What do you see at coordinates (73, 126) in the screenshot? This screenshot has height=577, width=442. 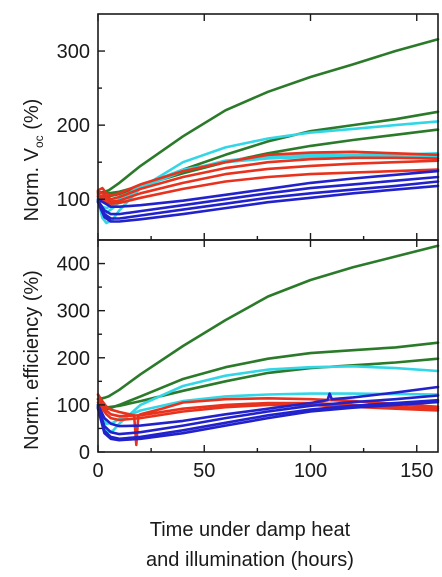 I see `top-y-tick-label: 200` at bounding box center [73, 126].